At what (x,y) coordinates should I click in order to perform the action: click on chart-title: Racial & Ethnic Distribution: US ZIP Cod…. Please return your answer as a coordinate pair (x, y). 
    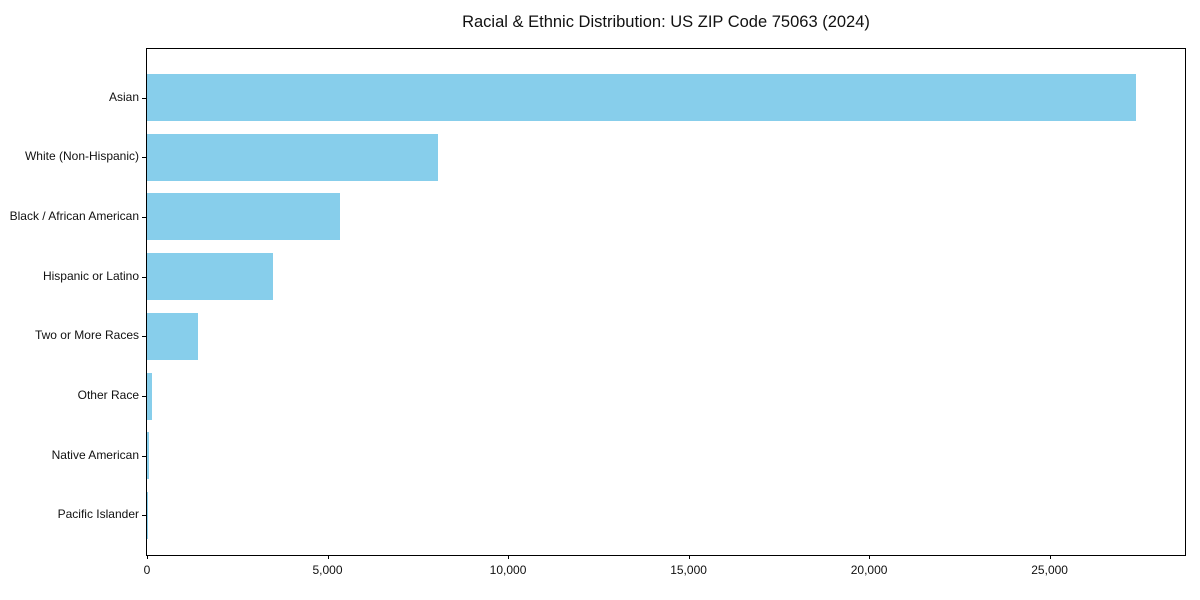
    Looking at the image, I should click on (666, 22).